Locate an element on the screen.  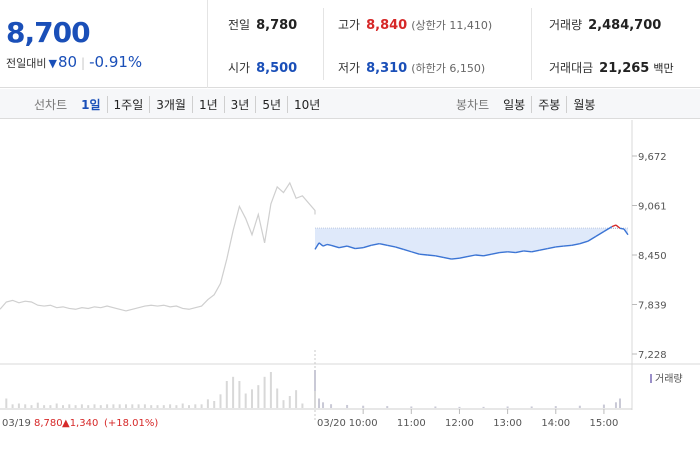
low-value: 8,310 is located at coordinates (387, 68).